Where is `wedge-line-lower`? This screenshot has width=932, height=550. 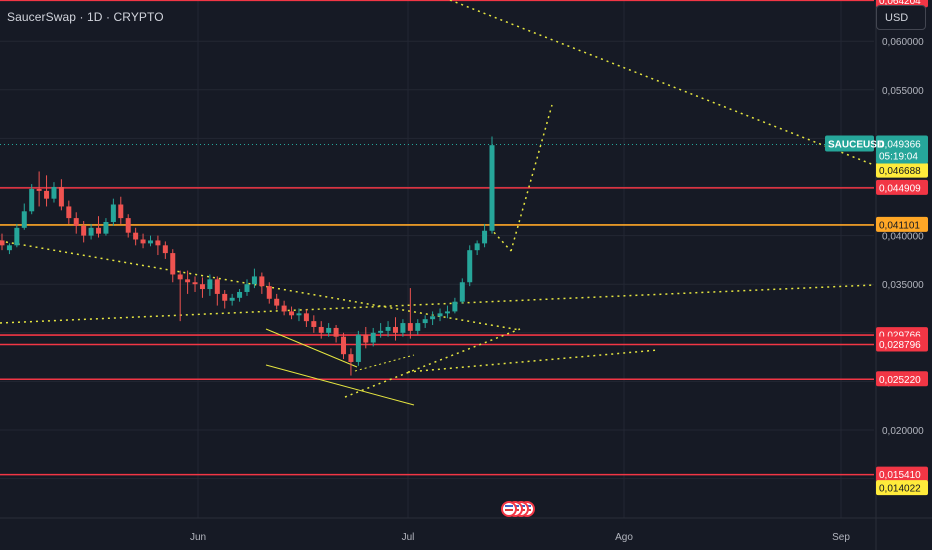 wedge-line-lower is located at coordinates (340, 385).